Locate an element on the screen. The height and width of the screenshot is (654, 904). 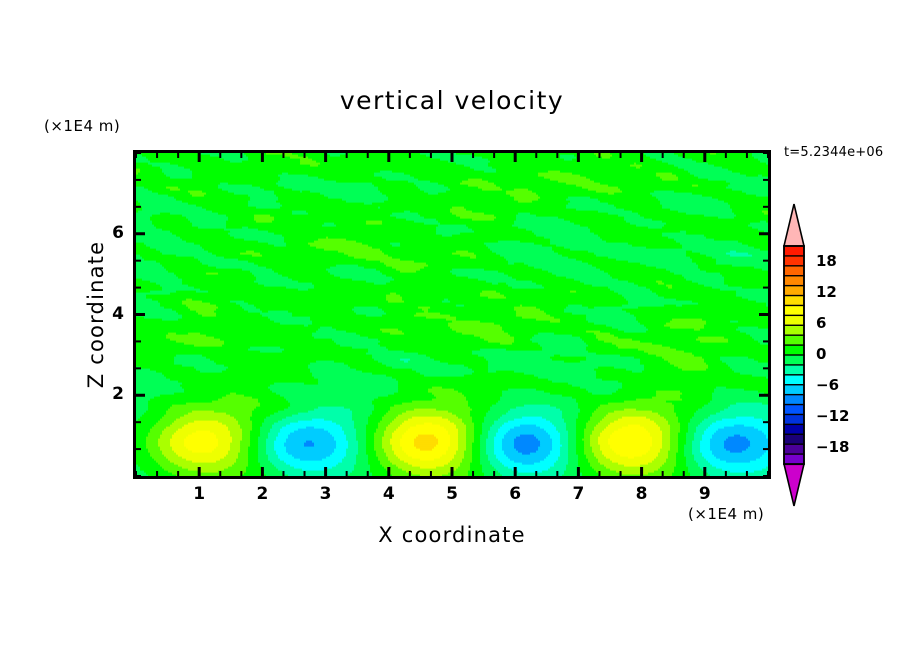
y-tick-label: 6 is located at coordinates (118, 232).